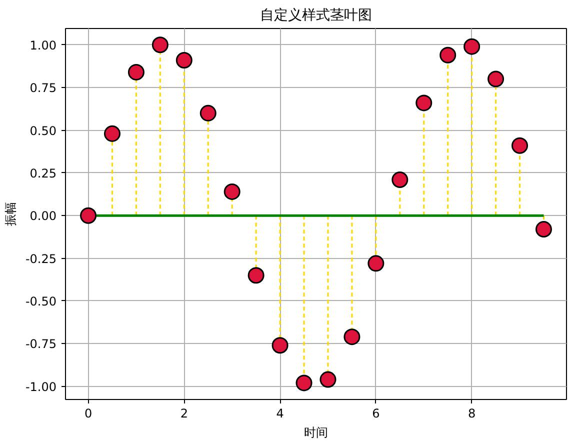 This screenshot has width=576, height=442. I want to click on y-tick-label: 0.75, so click(43, 88).